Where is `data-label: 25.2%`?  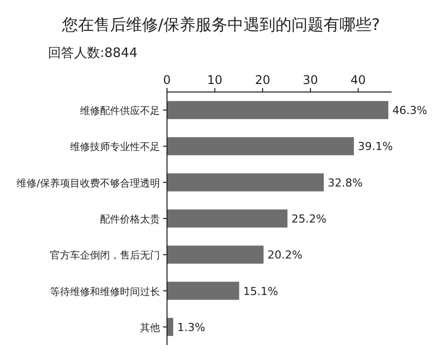 data-label: 25.2% is located at coordinates (308, 219).